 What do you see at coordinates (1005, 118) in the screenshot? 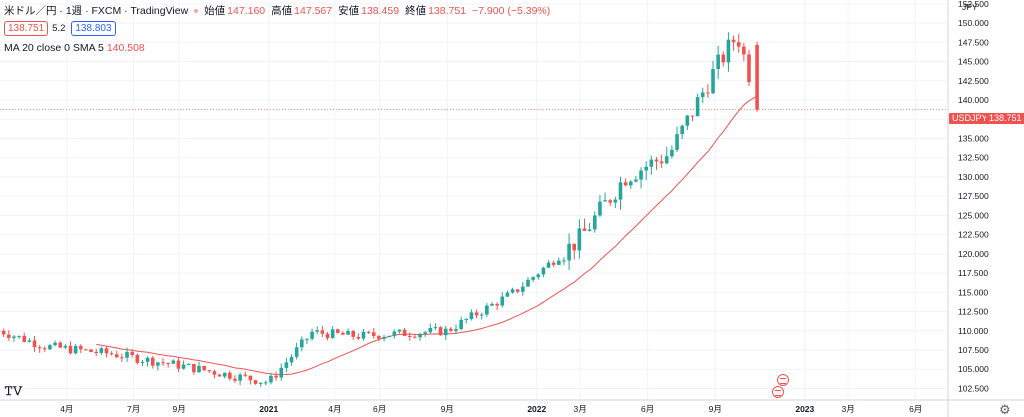
I see `last-price-tag: 138.751` at bounding box center [1005, 118].